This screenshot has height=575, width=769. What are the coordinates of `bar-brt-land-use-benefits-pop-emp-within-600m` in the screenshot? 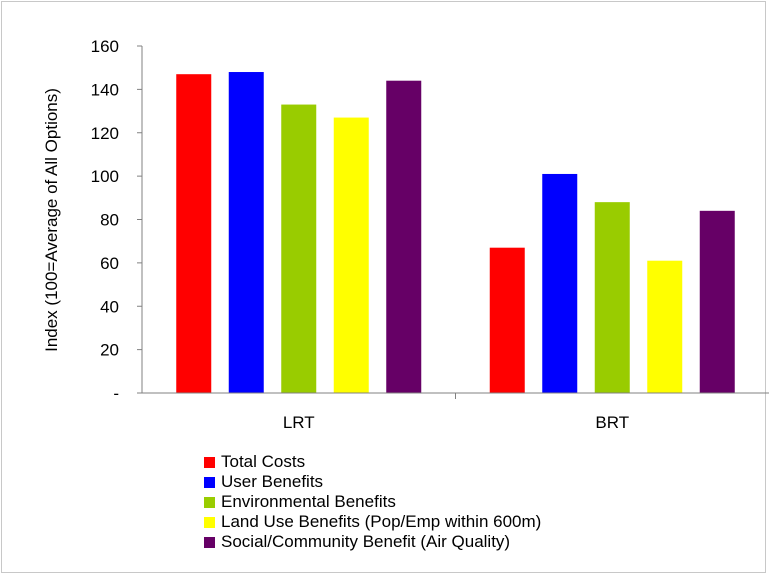 It's located at (665, 326).